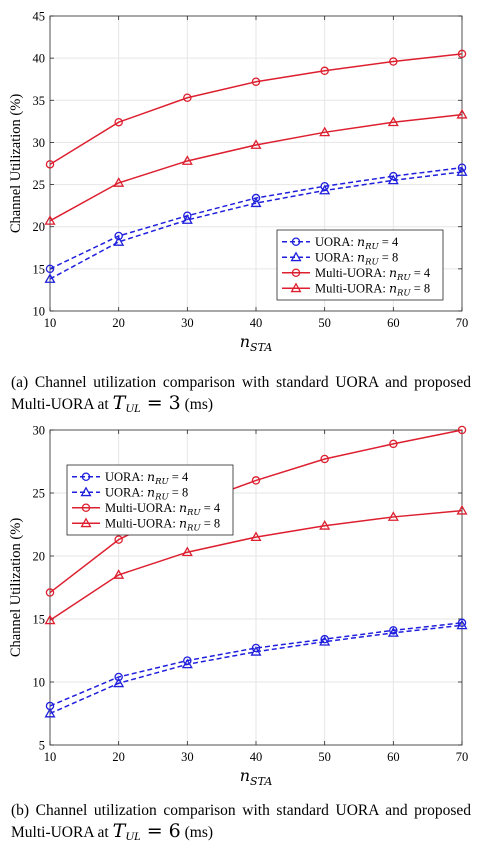 The image size is (481, 856). What do you see at coordinates (39, 17) in the screenshot?
I see `y-tick-label: 45` at bounding box center [39, 17].